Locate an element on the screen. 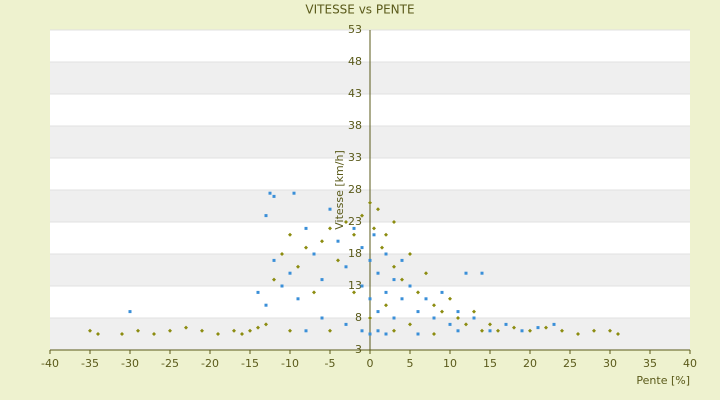 The height and width of the screenshot is (400, 720). x-tick-label: -30 is located at coordinates (130, 363).